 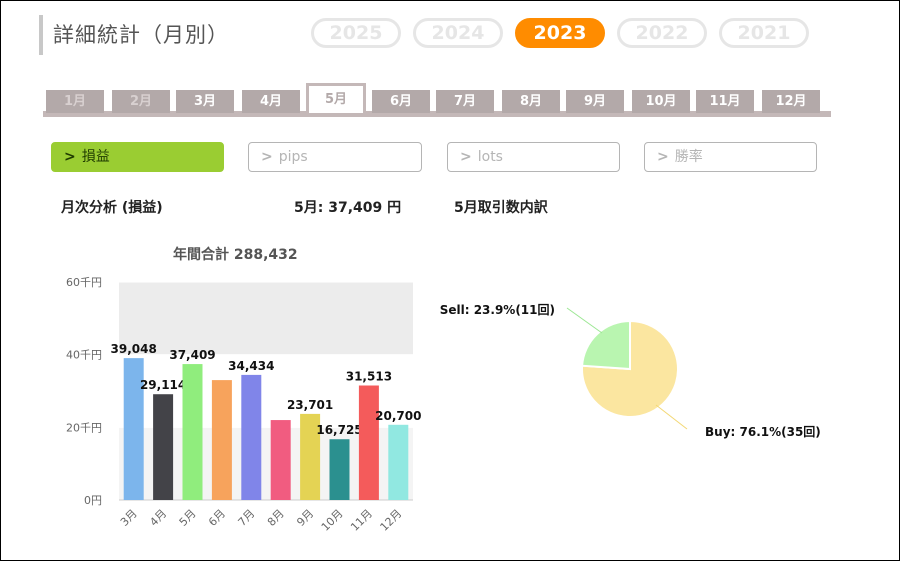 What do you see at coordinates (205, 101) in the screenshot?
I see `tab-month-3: 3月` at bounding box center [205, 101].